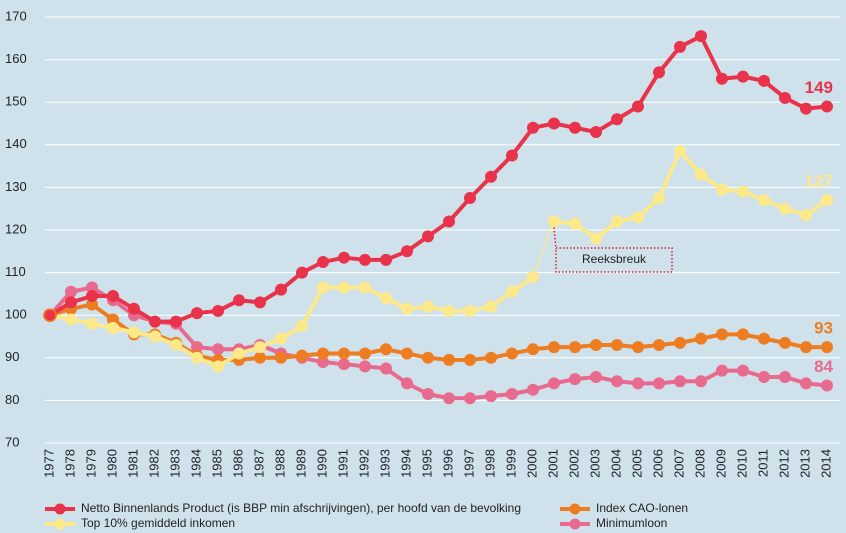  Describe the element at coordinates (237, 463) in the screenshot. I see `x-tick-label: 1986` at that location.